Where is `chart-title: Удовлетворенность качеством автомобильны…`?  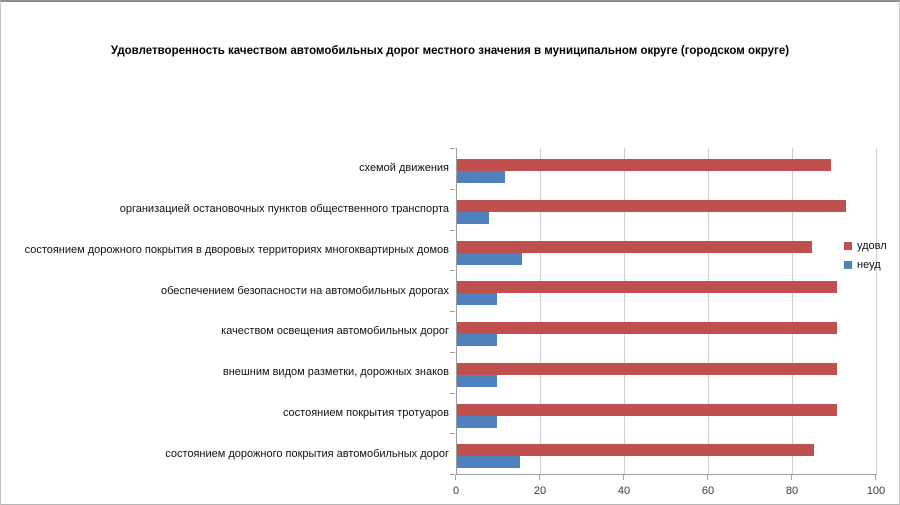 chart-title: Удовлетворенность качеством автомобильны… is located at coordinates (450, 51).